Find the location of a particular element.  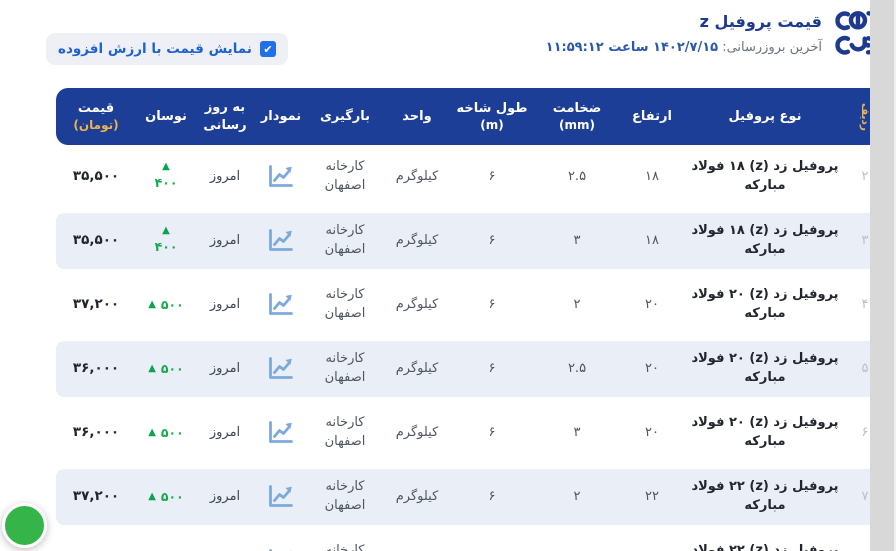

row-index: ۵ is located at coordinates (865, 368).